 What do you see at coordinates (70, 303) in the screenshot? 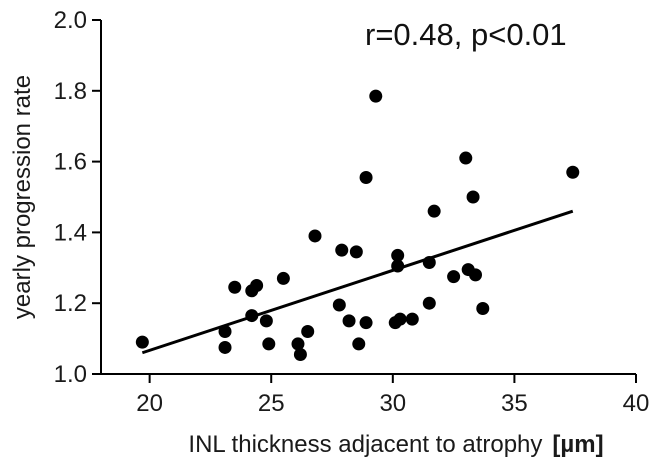
I see `y-tick-label: 1.2` at bounding box center [70, 303].